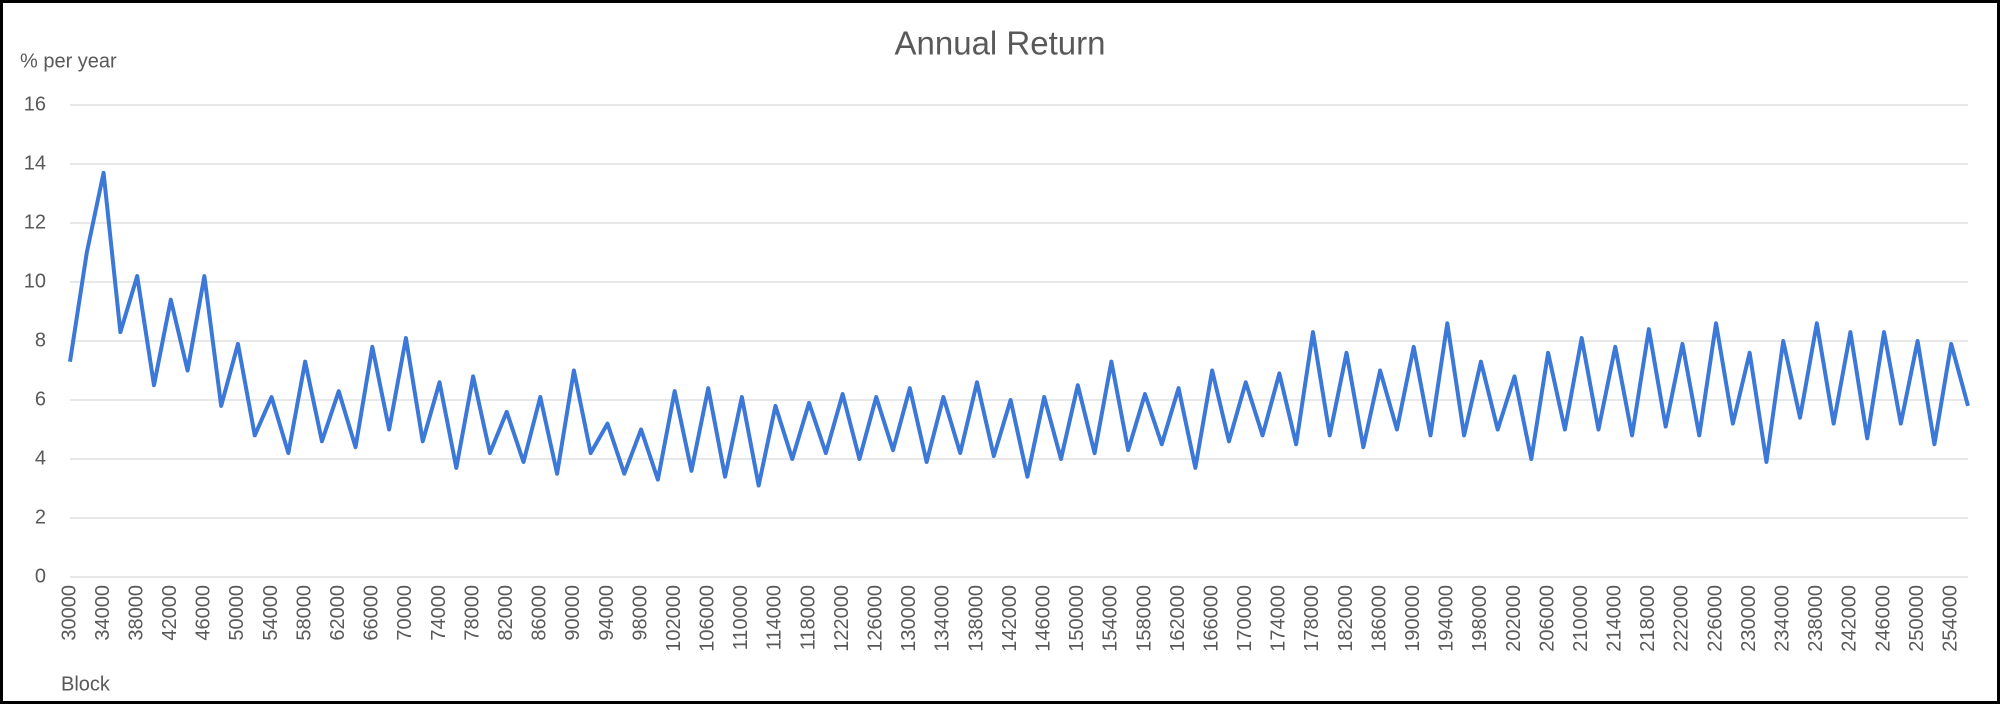  Describe the element at coordinates (372, 613) in the screenshot. I see `x-tick-label: 66000` at that location.